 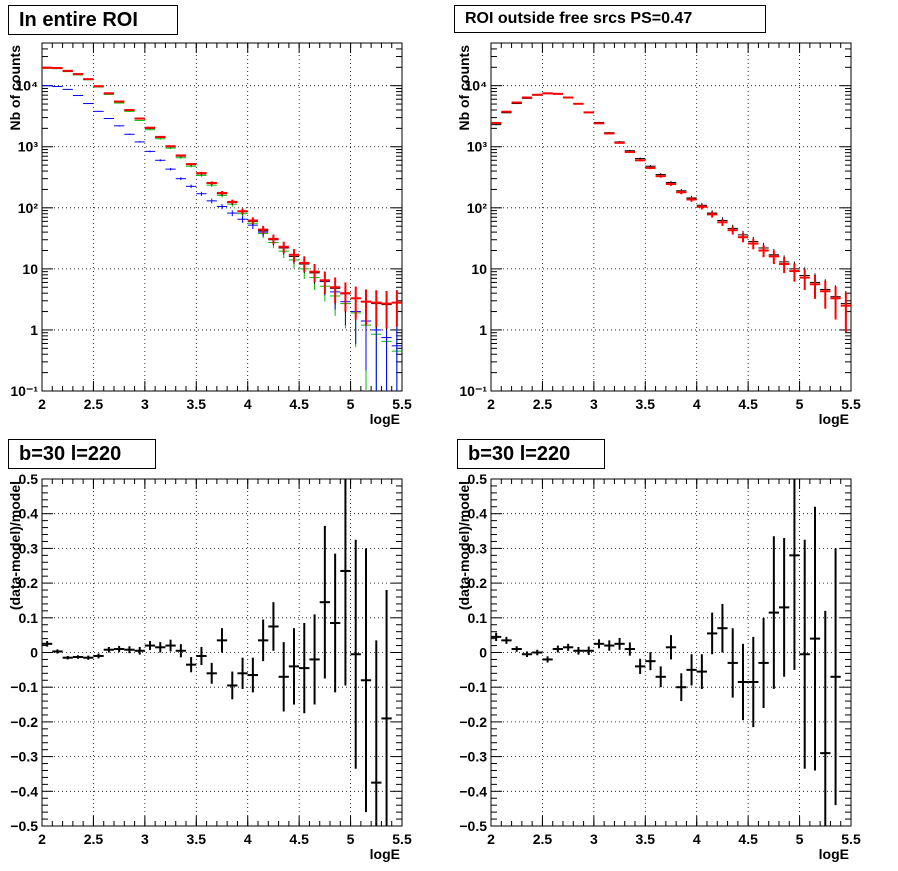 I want to click on chart-title: In entire ROI, so click(x=93, y=20).